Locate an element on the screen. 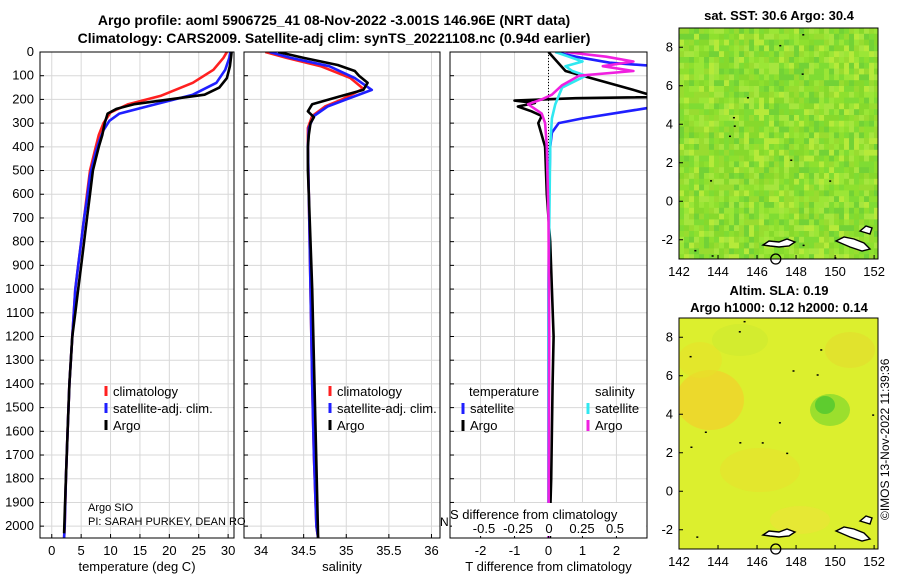  y-tick-label: 1200 is located at coordinates (19, 335).